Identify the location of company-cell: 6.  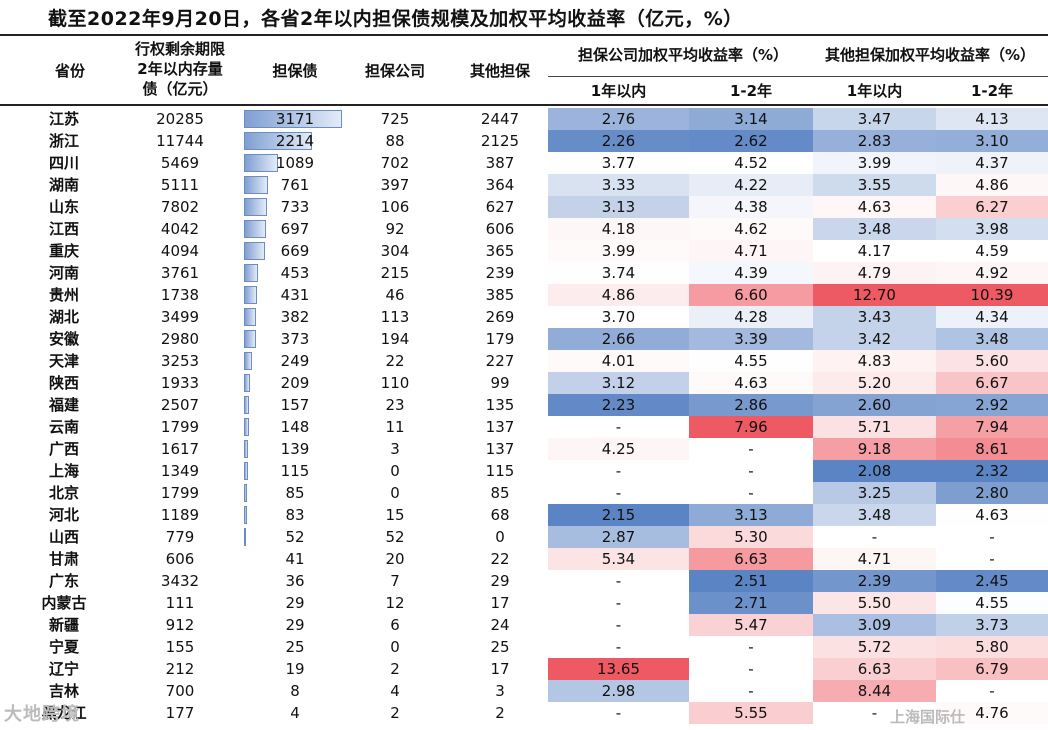
(395, 625).